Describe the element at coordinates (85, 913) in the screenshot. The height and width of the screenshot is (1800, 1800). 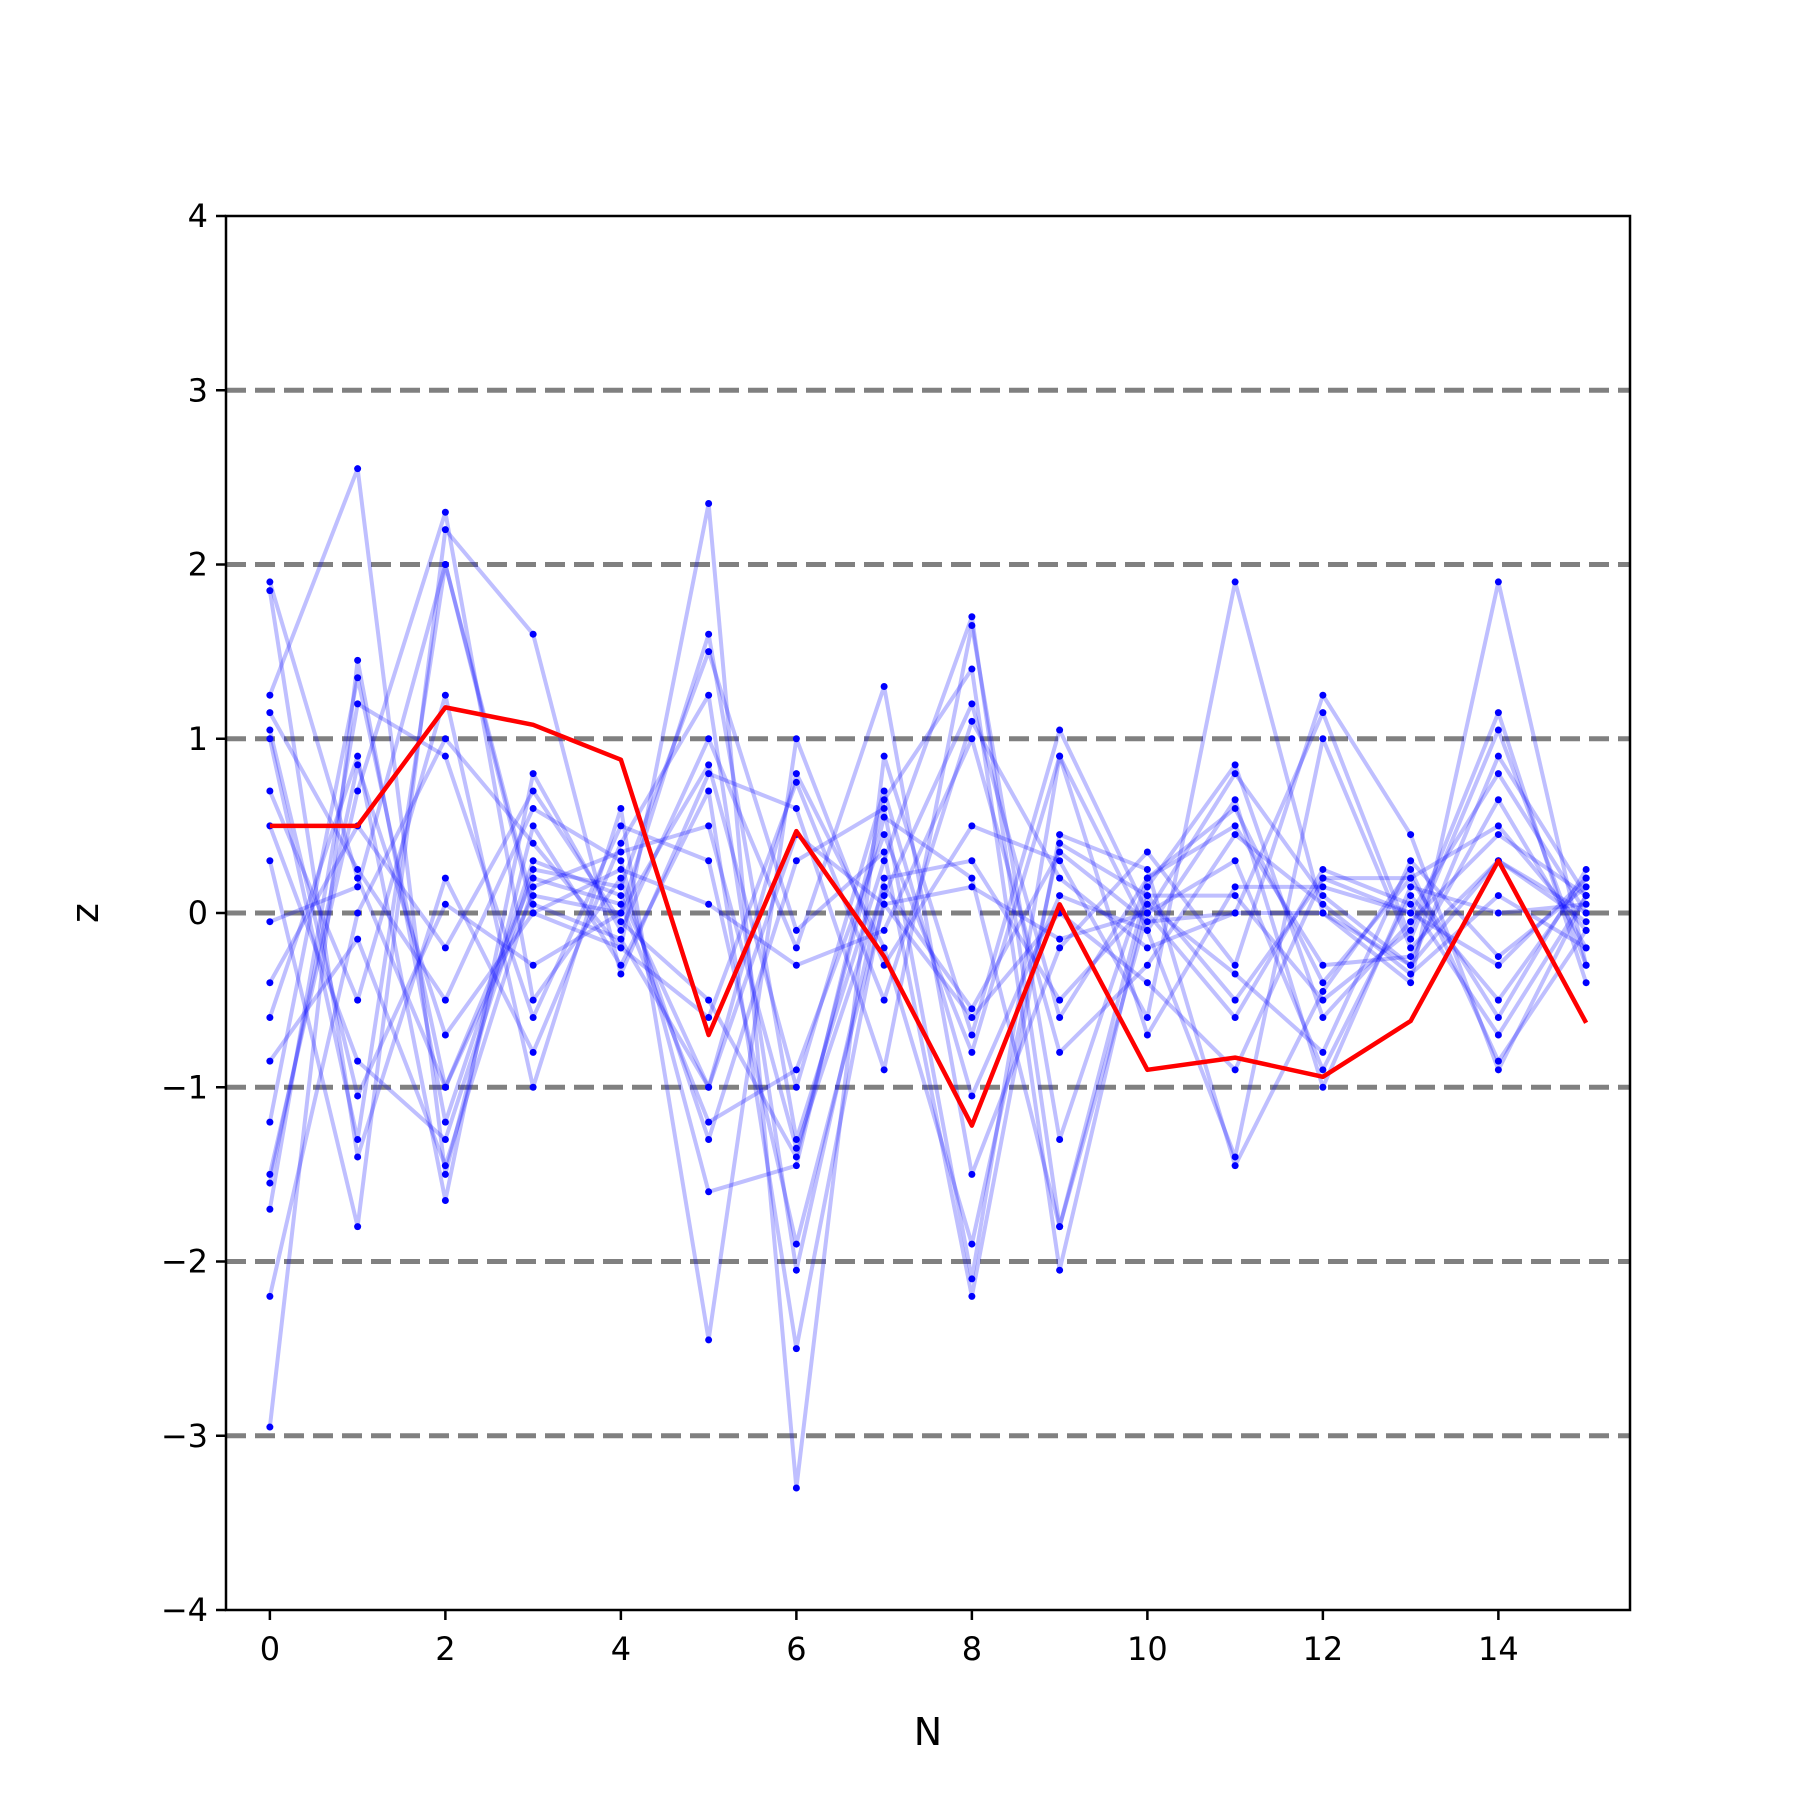
I see `y-axis-label: z` at that location.